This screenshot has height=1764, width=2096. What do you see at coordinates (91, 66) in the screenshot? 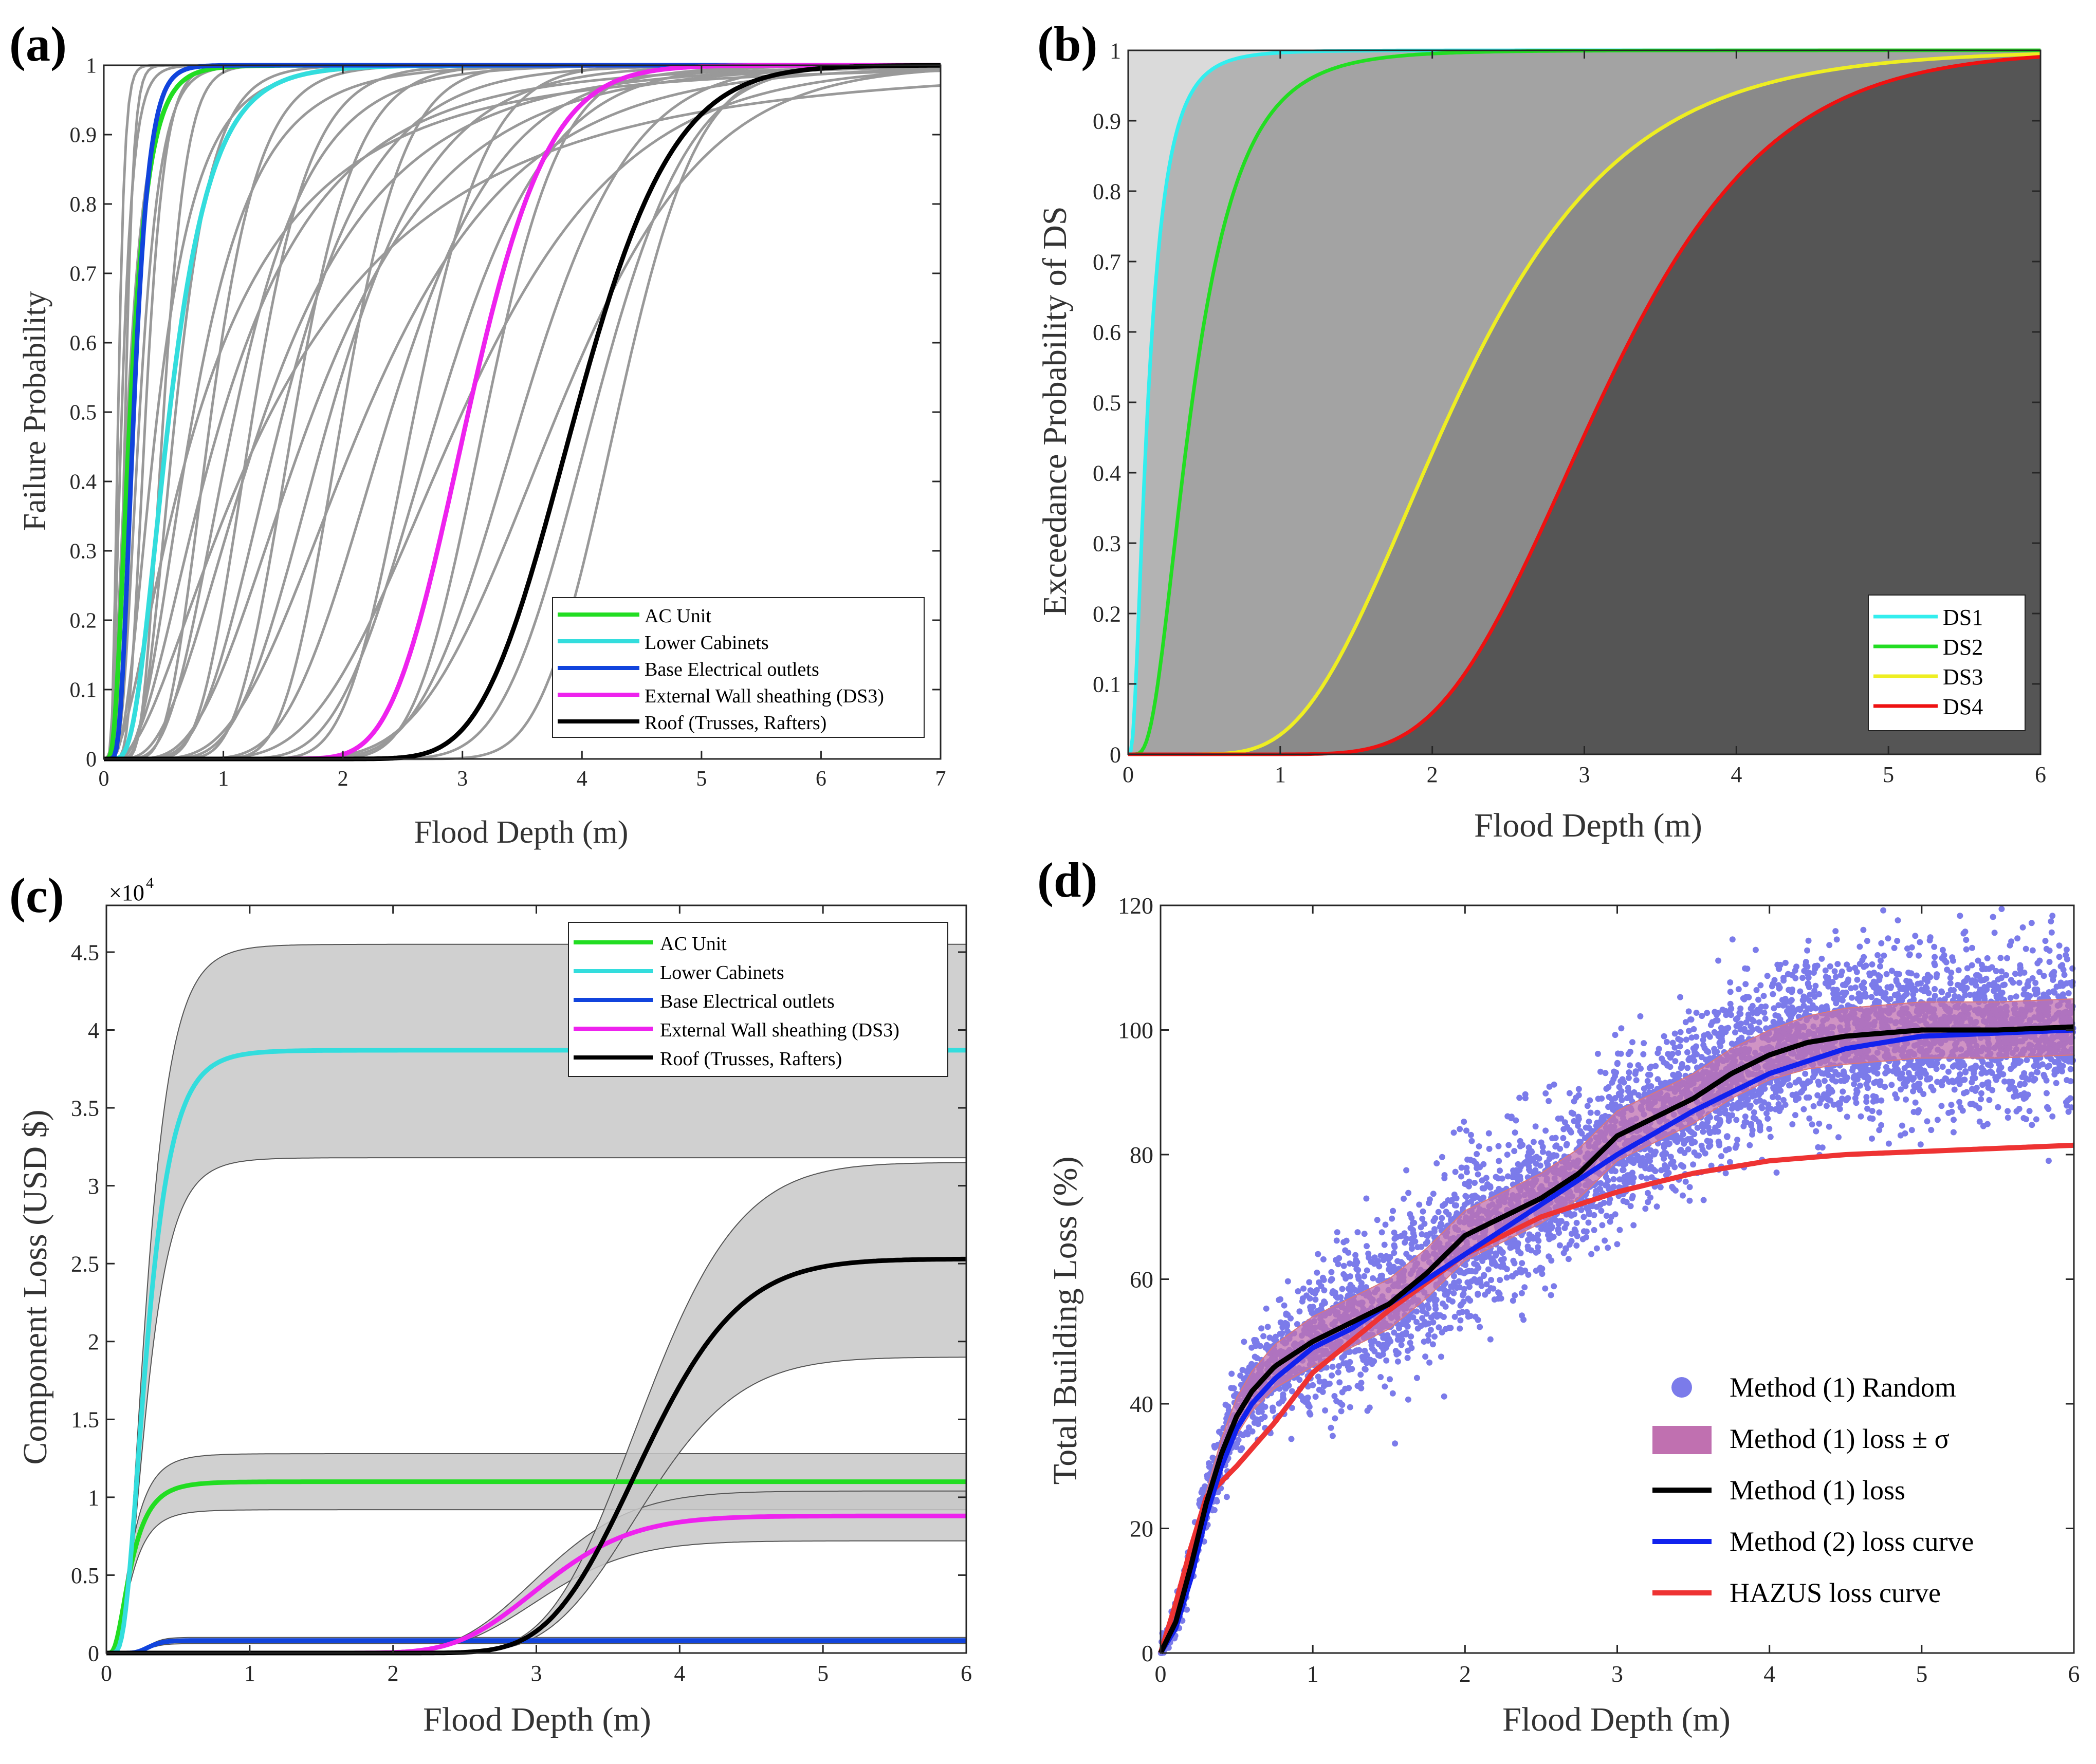
I see `y-tick-label: 1` at bounding box center [91, 66].